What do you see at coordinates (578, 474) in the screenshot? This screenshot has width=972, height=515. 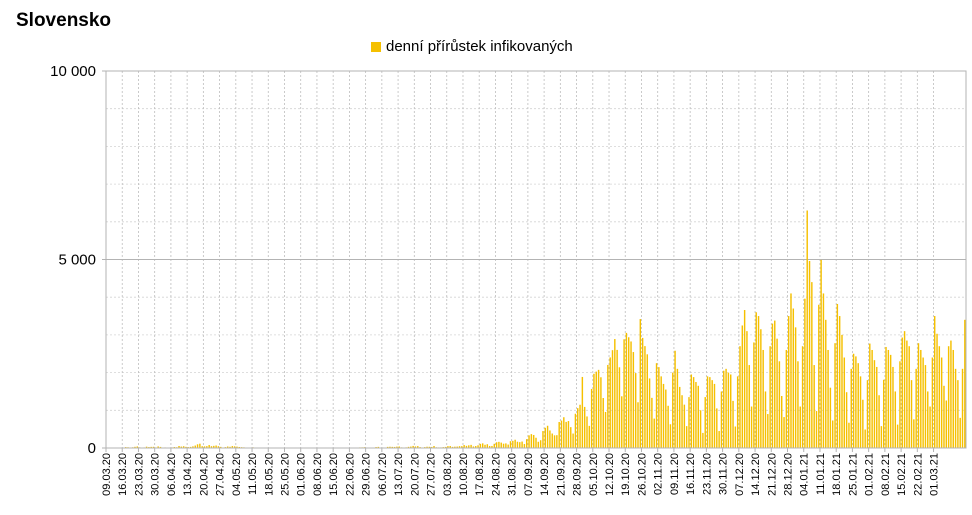 I see `x-tick-label: 28.09.20` at bounding box center [578, 474].